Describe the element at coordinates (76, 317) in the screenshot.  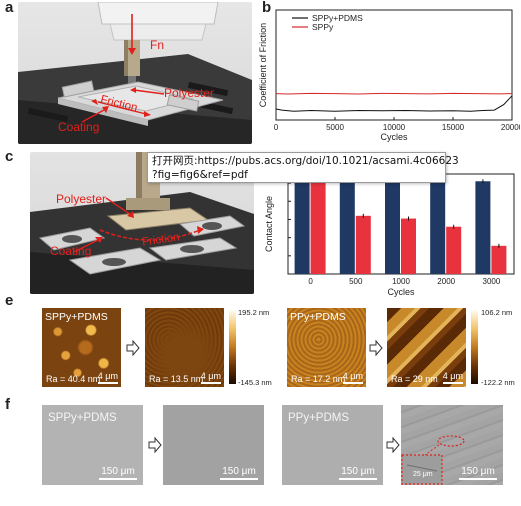
I see `afm-label-sppy-pdms: SPPy+PDMS` at that location.